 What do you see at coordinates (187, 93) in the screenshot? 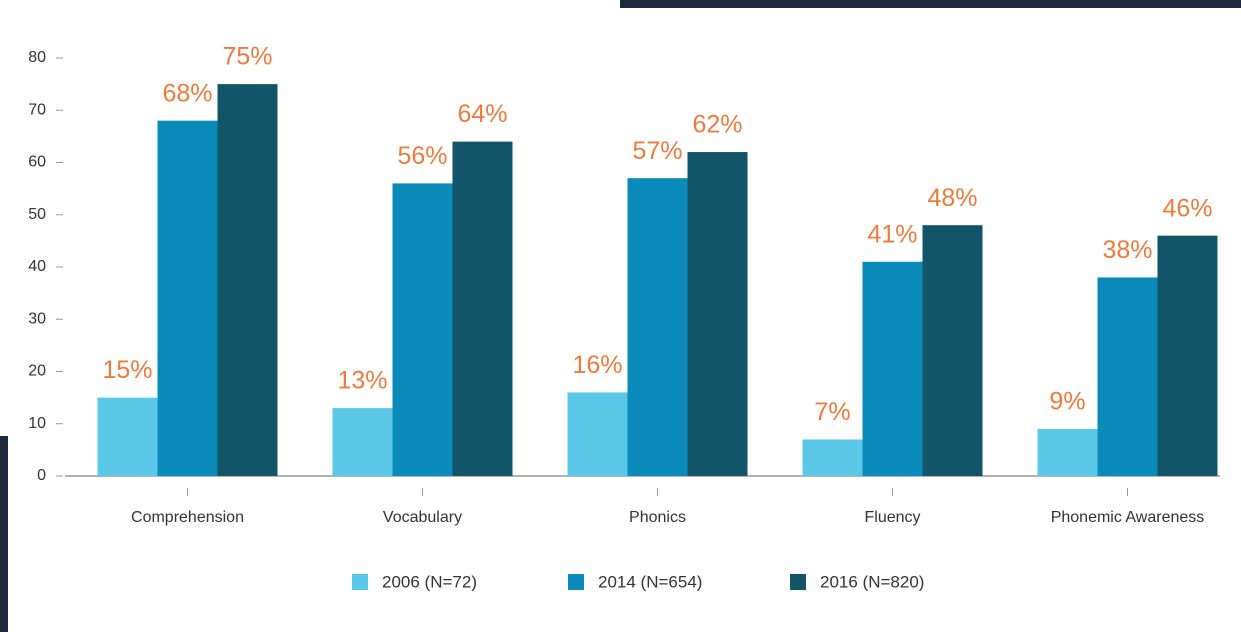
I see `data-label: 68%` at bounding box center [187, 93].